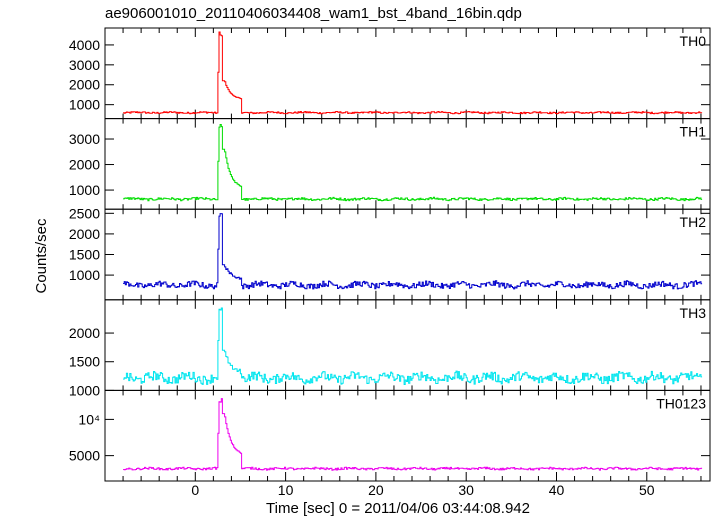 The image size is (717, 516). I want to click on y-tick-label: 10⁴, so click(89, 419).